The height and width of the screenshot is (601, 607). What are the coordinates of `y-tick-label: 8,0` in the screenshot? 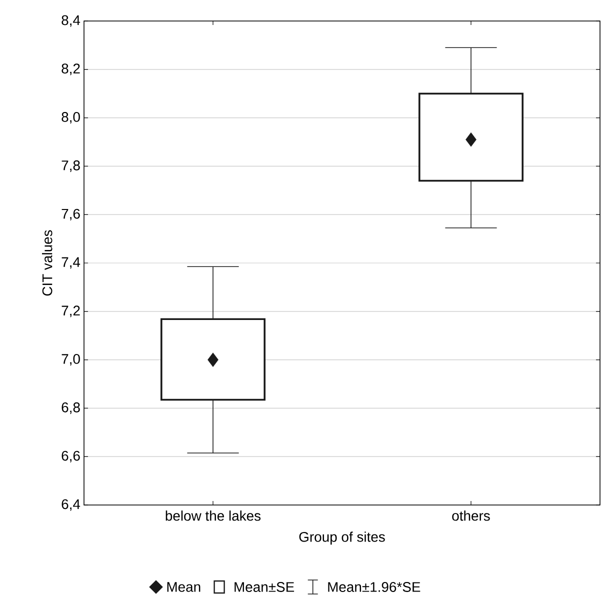 It's located at (71, 118).